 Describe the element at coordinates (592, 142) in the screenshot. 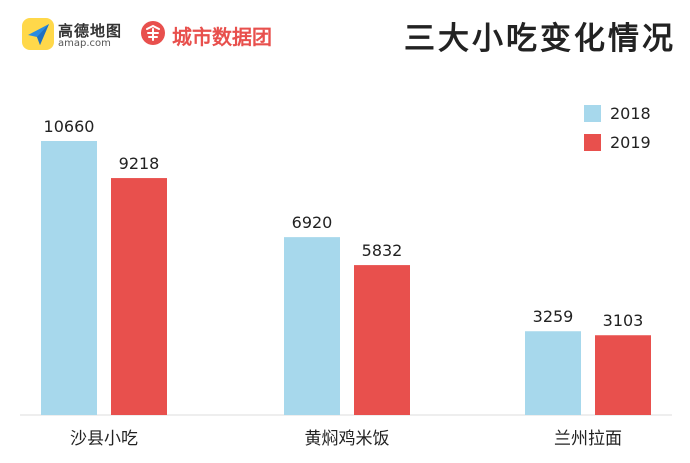

I see `legend-swatch-2019` at that location.